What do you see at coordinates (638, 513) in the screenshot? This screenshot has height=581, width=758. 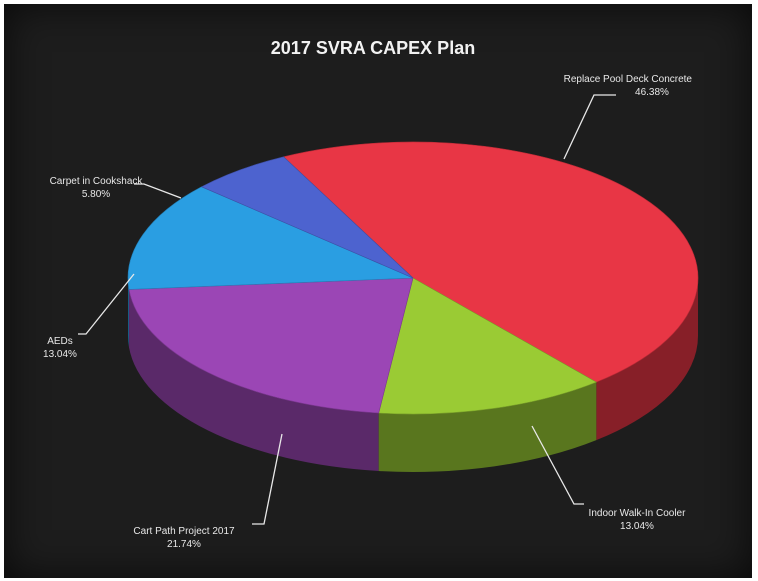 I see `slice-label-1: Indoor Walk-In Cooler` at bounding box center [638, 513].